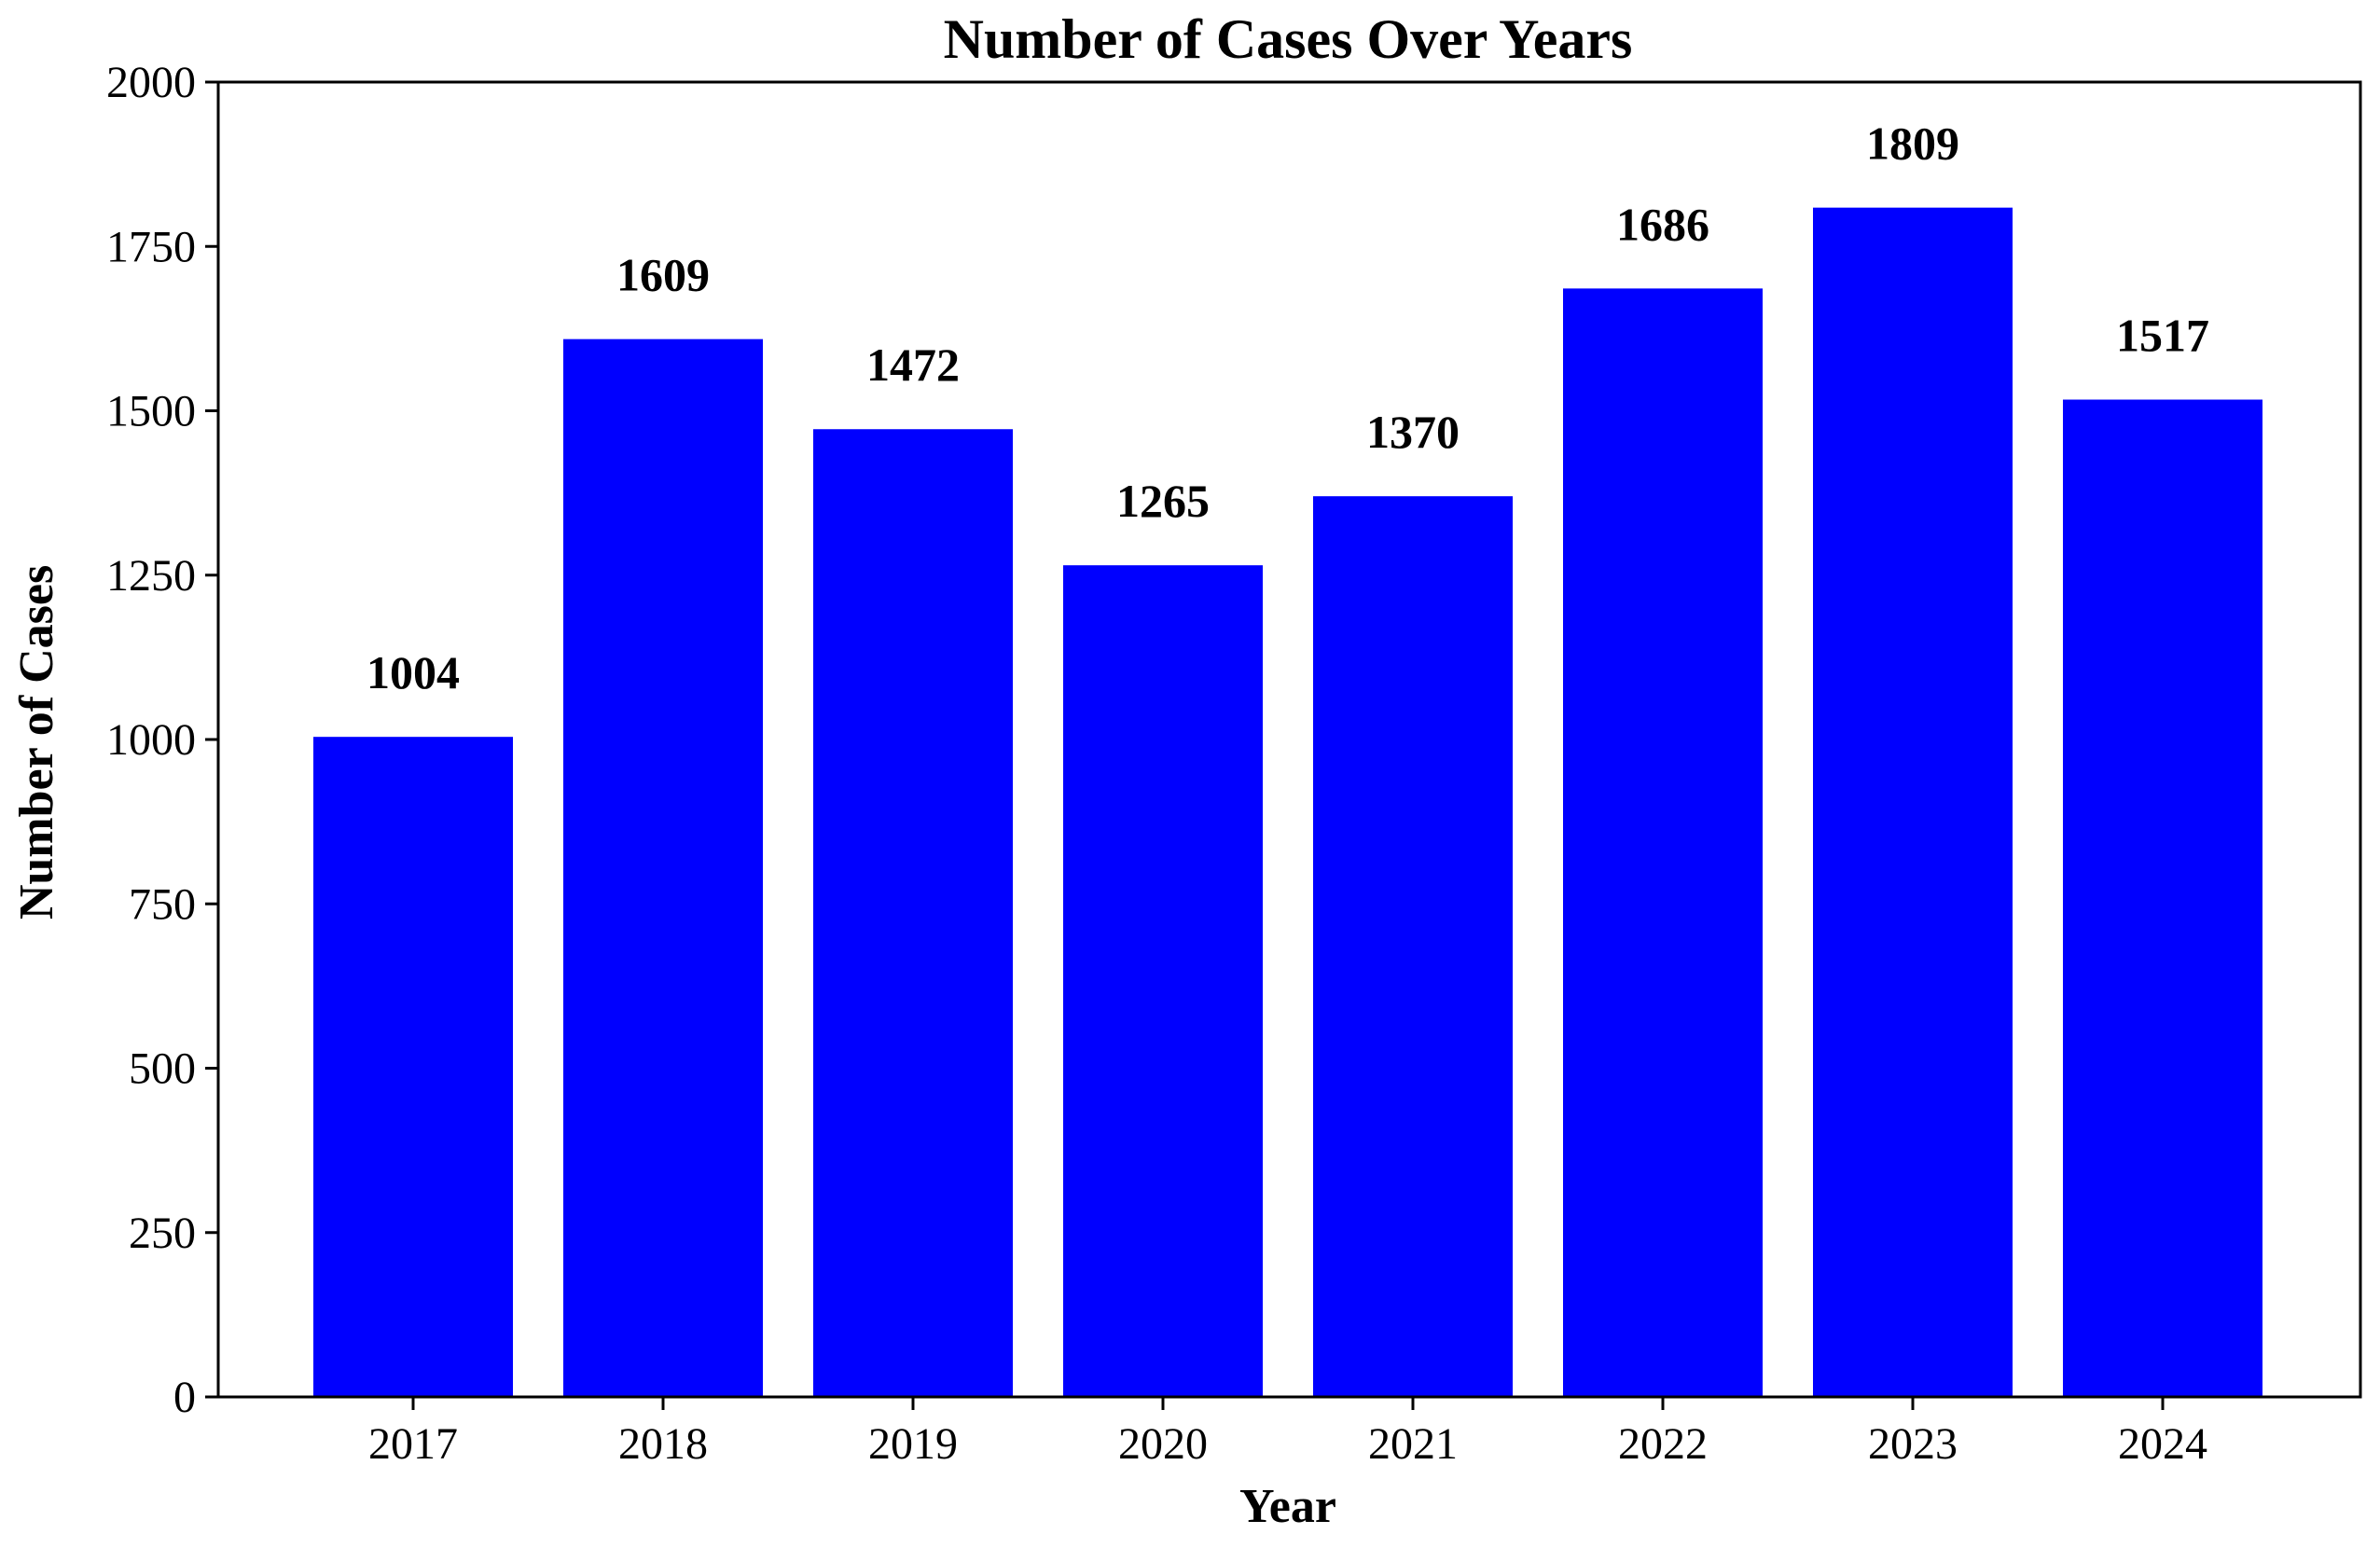  What do you see at coordinates (663, 868) in the screenshot?
I see `bar-2018` at bounding box center [663, 868].